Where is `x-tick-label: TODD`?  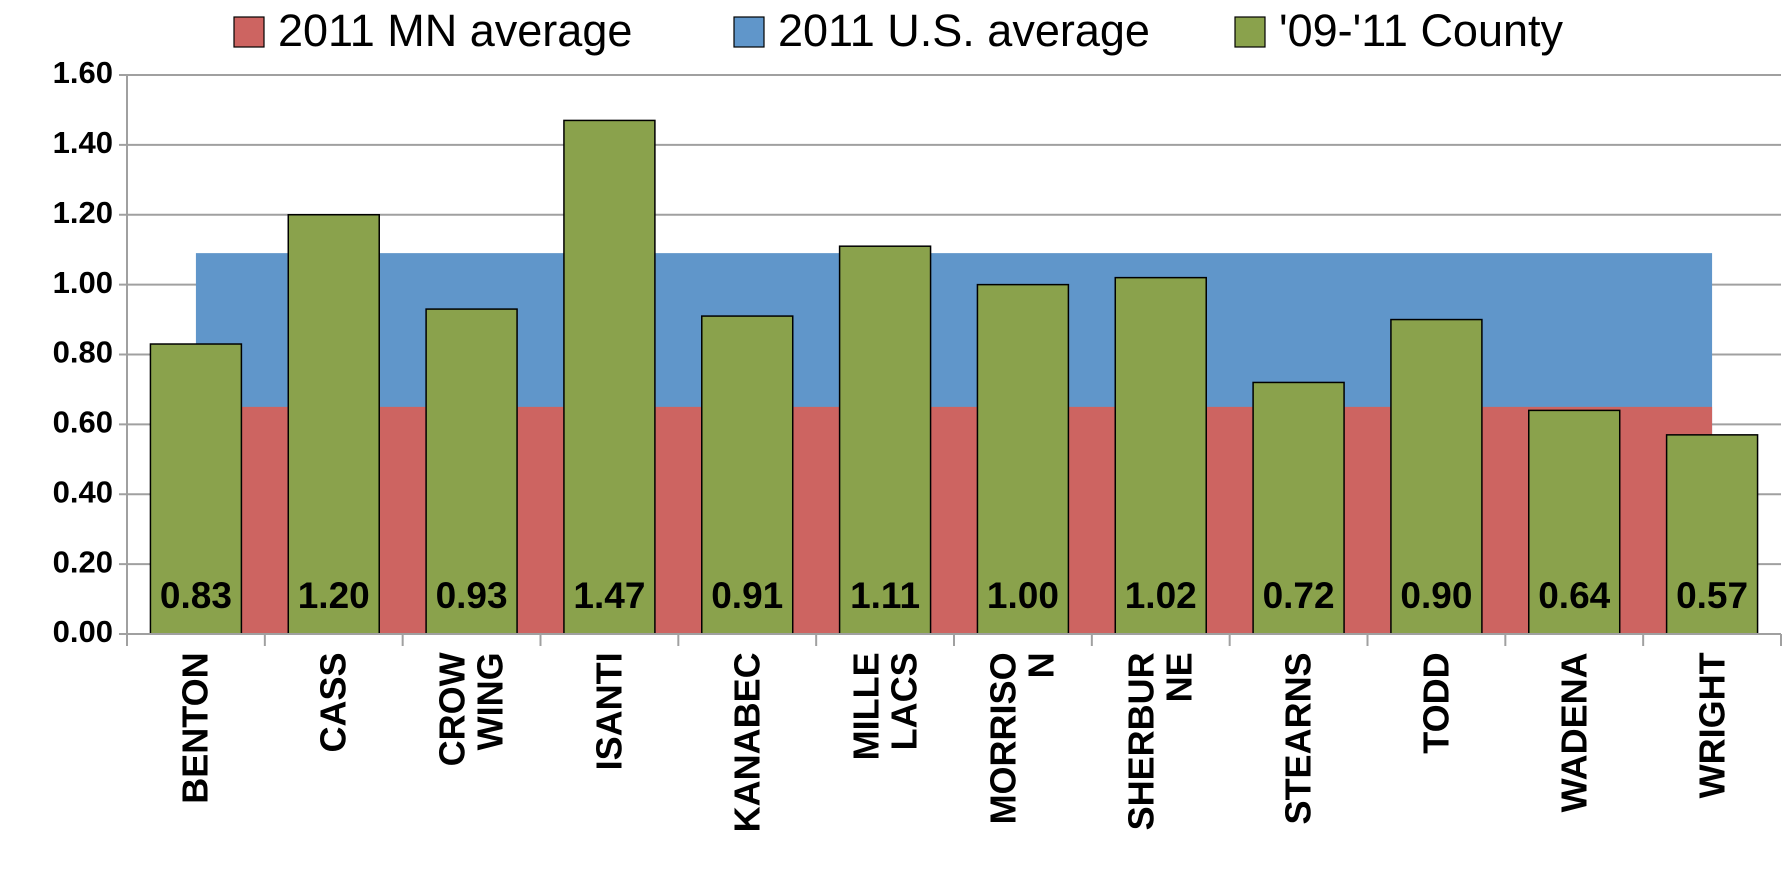
x-tick-label: TODD is located at coordinates (1436, 702).